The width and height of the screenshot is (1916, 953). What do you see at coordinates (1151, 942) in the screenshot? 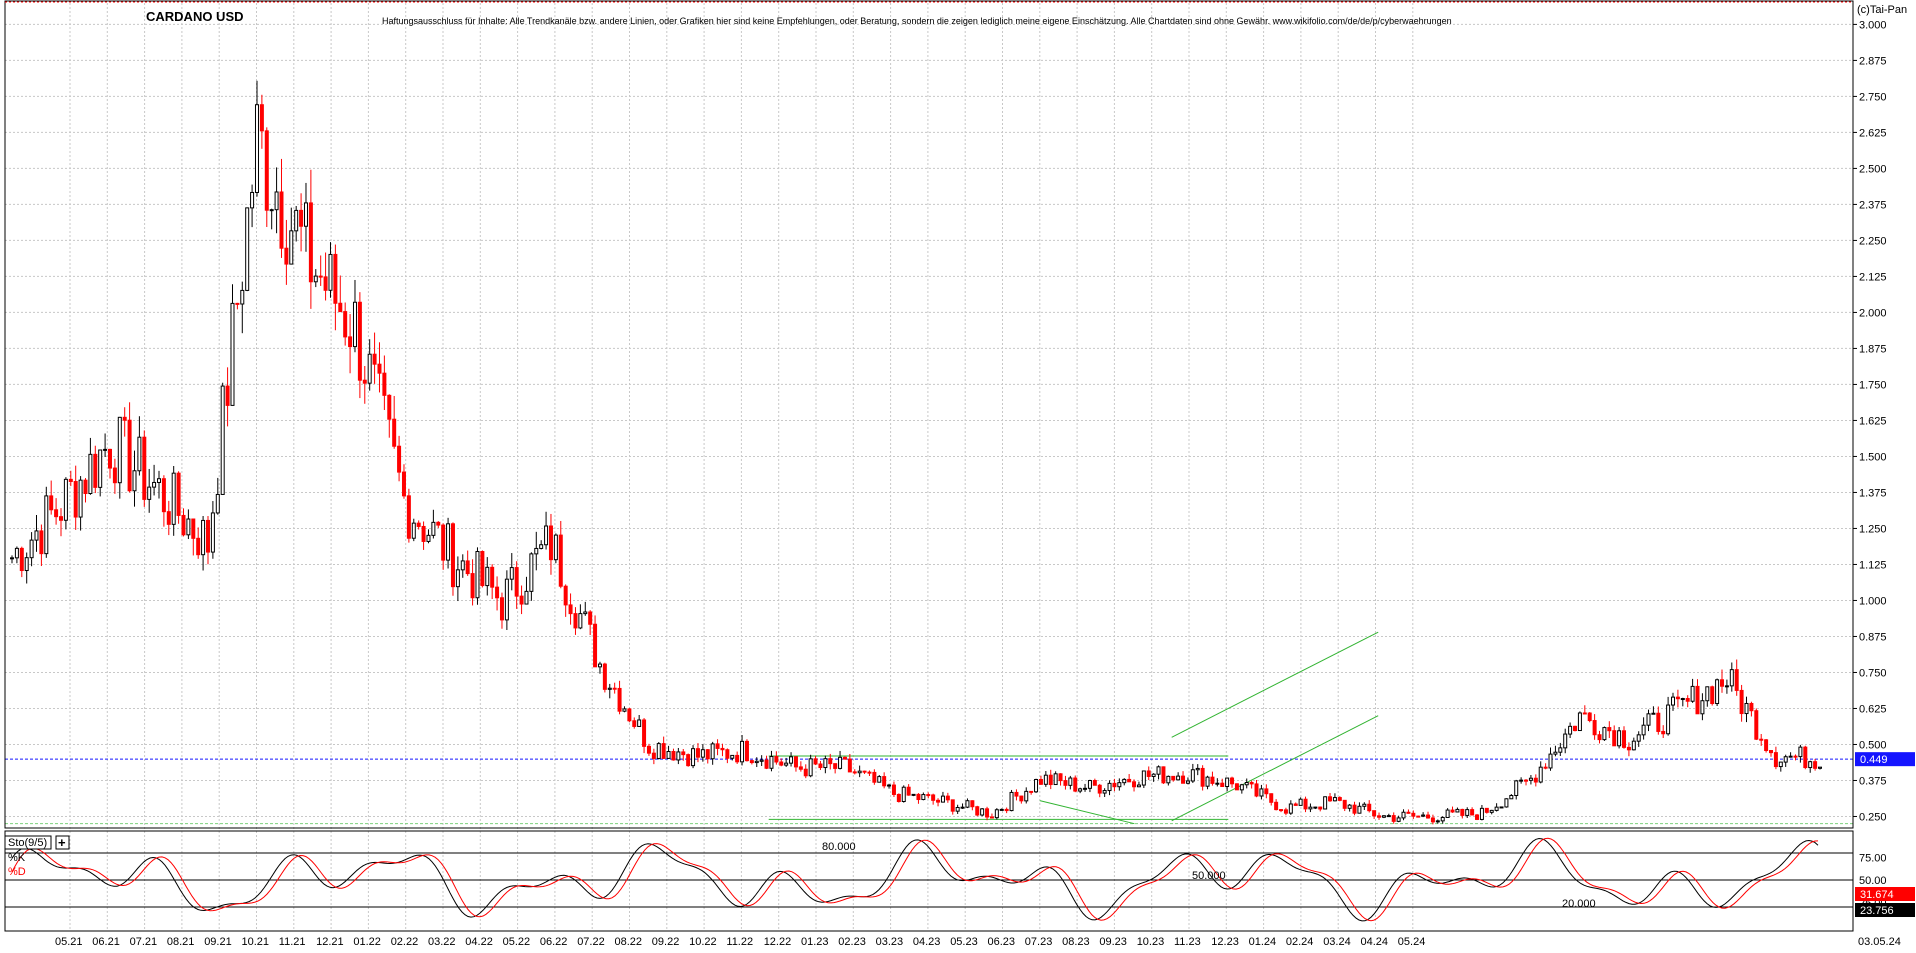
I see `x-tick-label: 10.23` at bounding box center [1151, 942].